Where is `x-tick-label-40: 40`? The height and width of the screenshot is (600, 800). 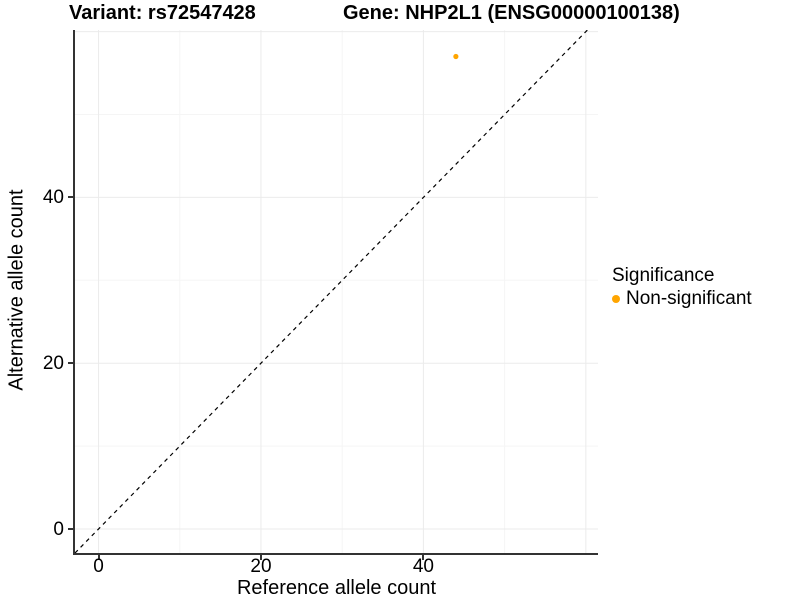
x-tick-label-40: 40 is located at coordinates (423, 566).